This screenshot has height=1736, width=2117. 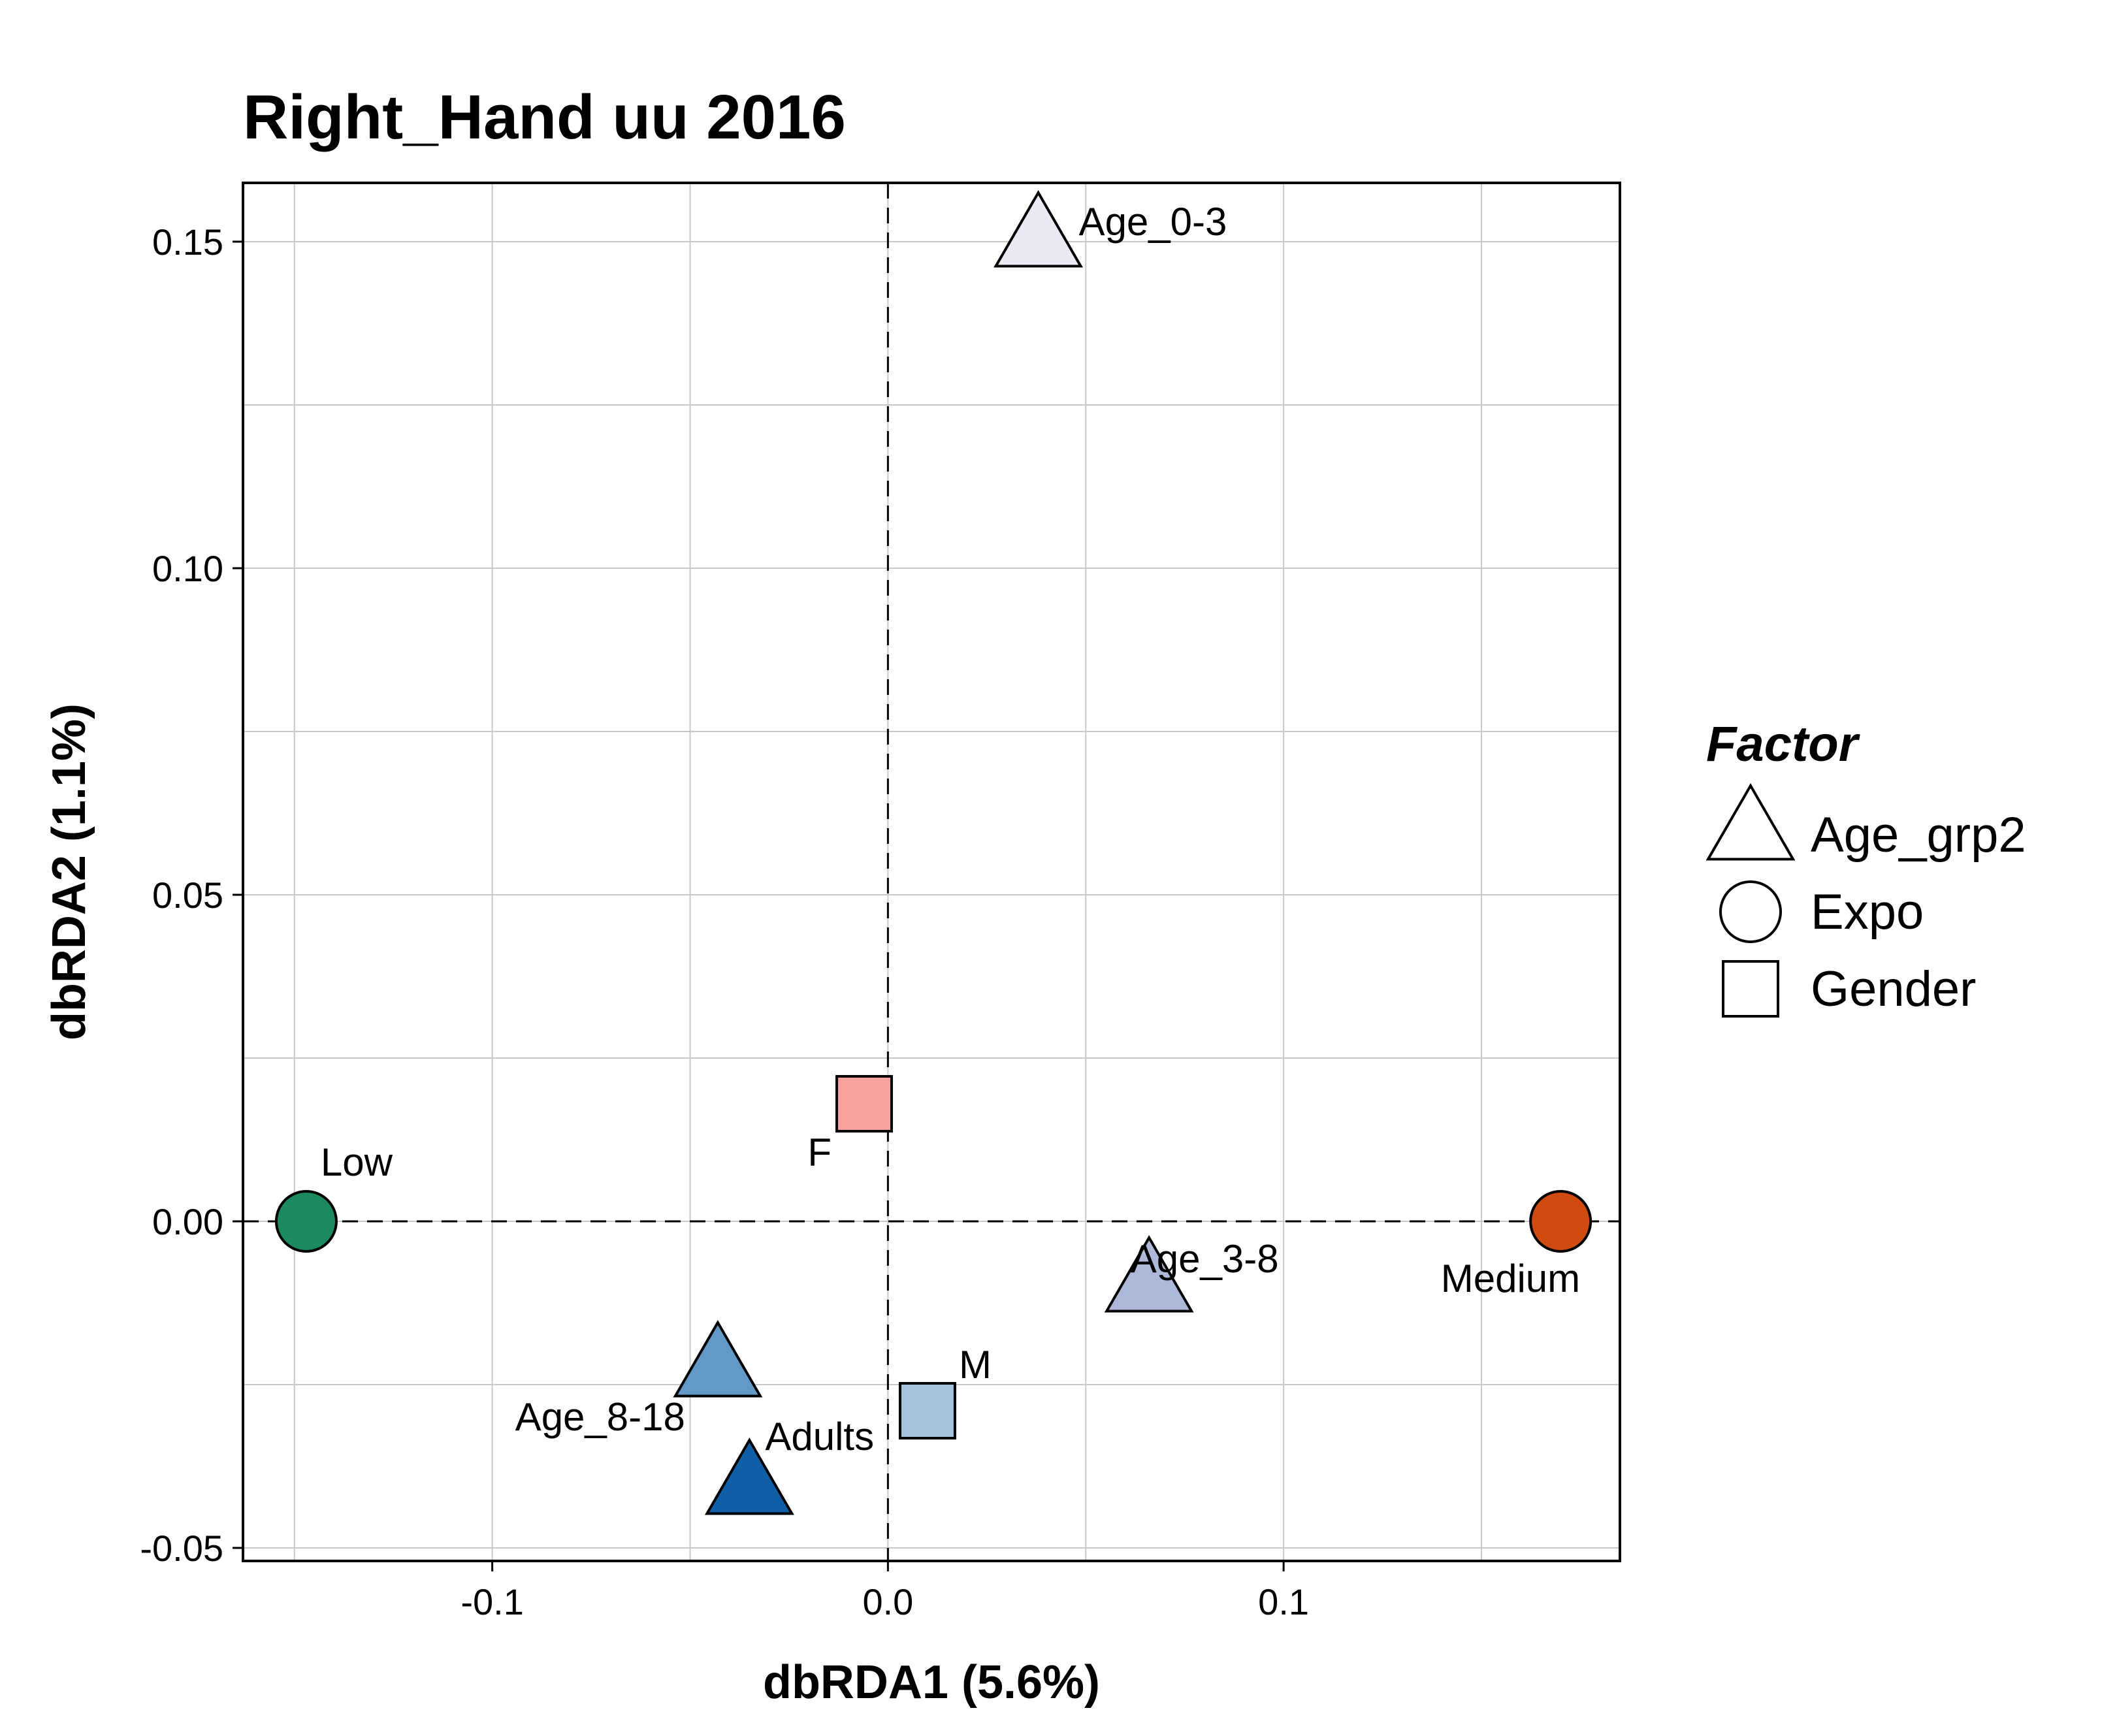 What do you see at coordinates (1894, 989) in the screenshot?
I see `legend-label: Gender` at bounding box center [1894, 989].